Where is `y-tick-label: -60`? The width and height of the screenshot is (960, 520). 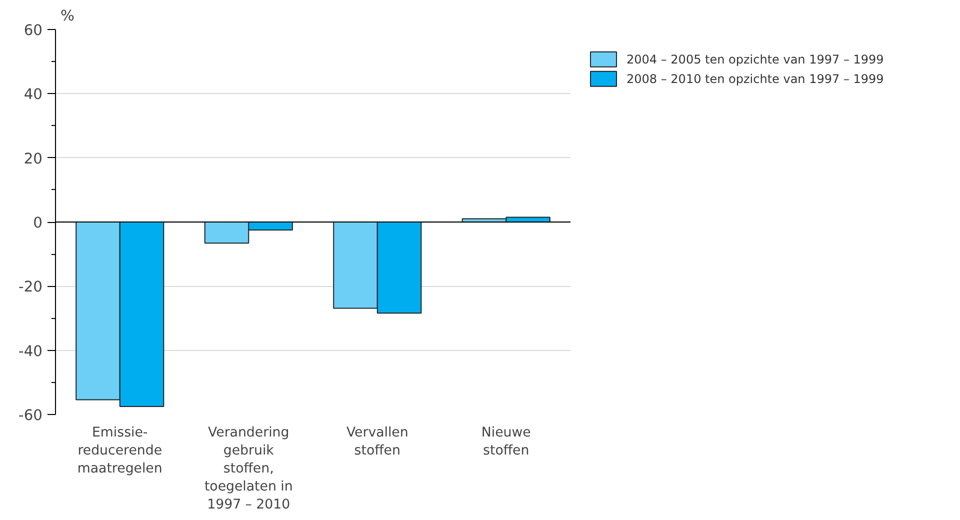
y-tick-label: -60 is located at coordinates (30, 415).